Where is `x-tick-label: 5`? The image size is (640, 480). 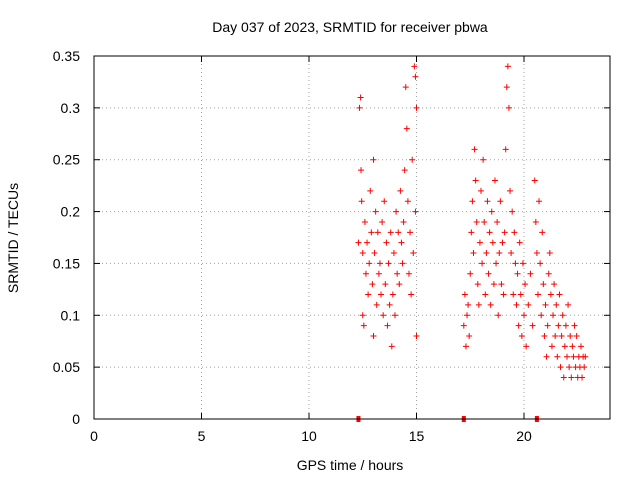 x-tick-label: 5 is located at coordinates (202, 436).